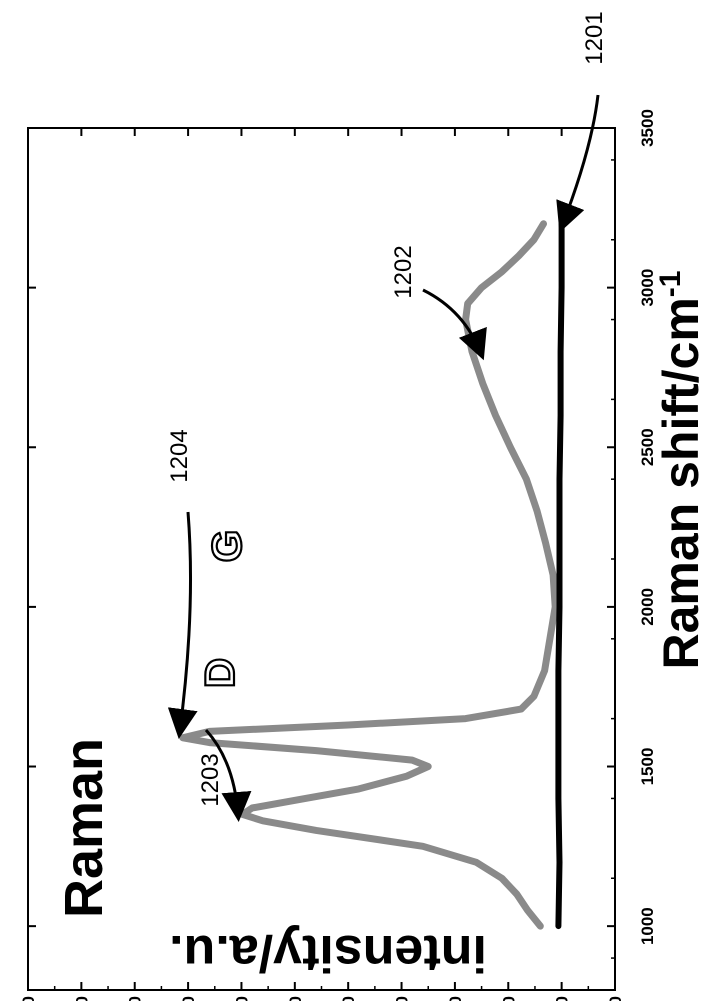 This screenshot has height=1001, width=727. What do you see at coordinates (188, 998) in the screenshot?
I see `y-tick-label-8: 3500` at bounding box center [188, 998].